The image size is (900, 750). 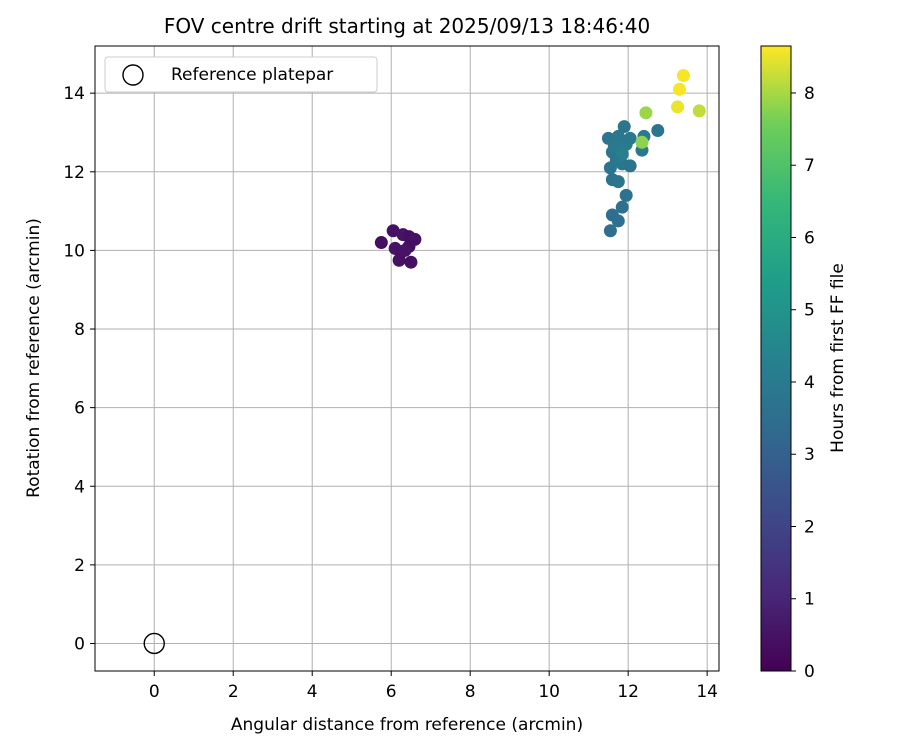 What do you see at coordinates (312, 692) in the screenshot?
I see `x-tick-label: 4` at bounding box center [312, 692].